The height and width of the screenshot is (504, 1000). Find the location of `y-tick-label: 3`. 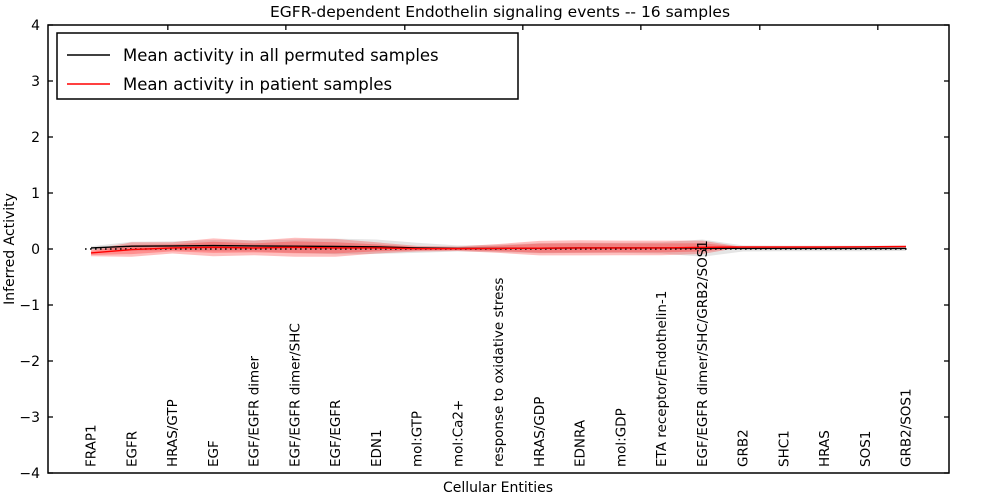

y-tick-label: 3 is located at coordinates (35, 82).